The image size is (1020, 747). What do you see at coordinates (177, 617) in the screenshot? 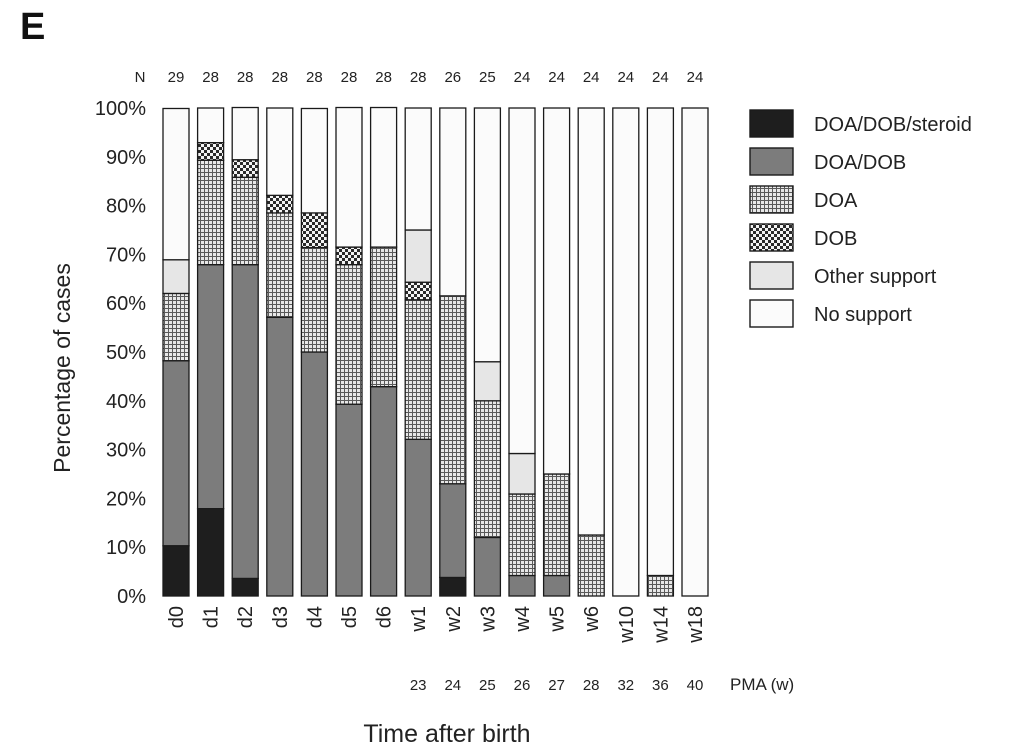
I see `x-tick-label: d0` at bounding box center [177, 617].